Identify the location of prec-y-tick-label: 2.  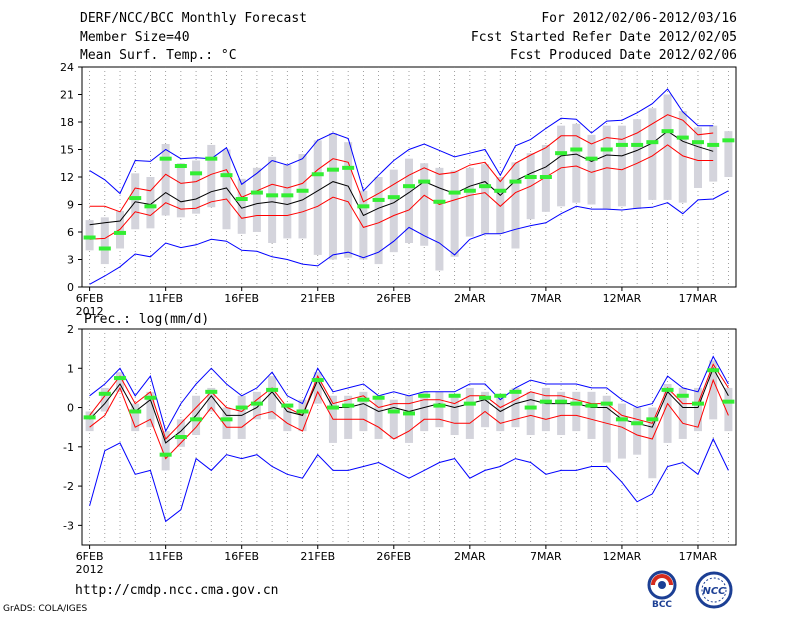
(70, 329).